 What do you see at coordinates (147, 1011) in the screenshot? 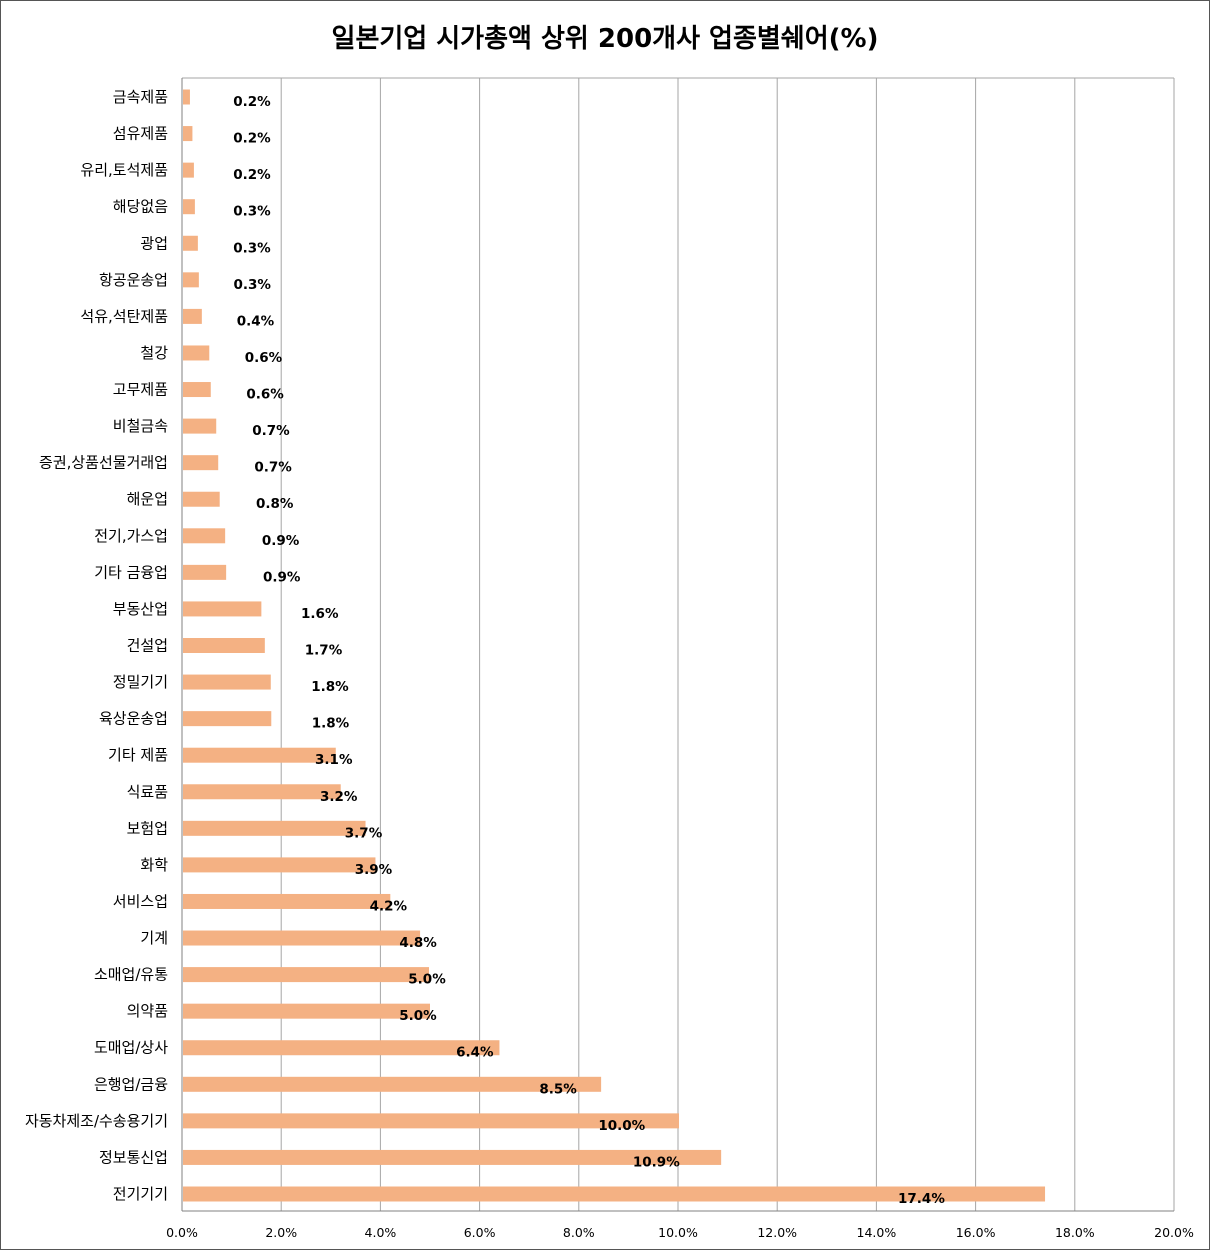
I see `category-label: 의약품` at bounding box center [147, 1011].